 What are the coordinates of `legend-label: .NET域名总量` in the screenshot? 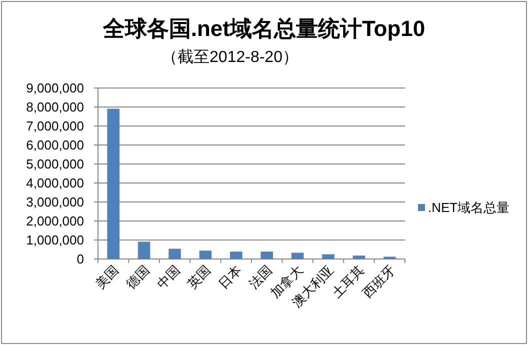 It's located at (469, 207).